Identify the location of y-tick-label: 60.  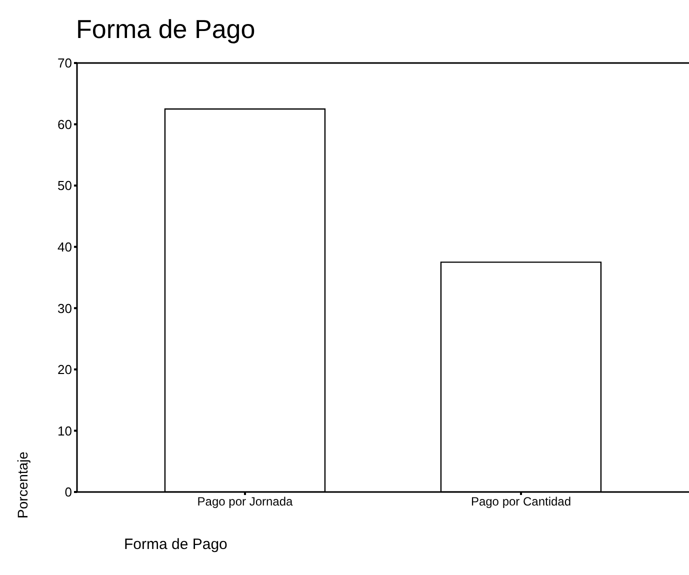
(65, 124).